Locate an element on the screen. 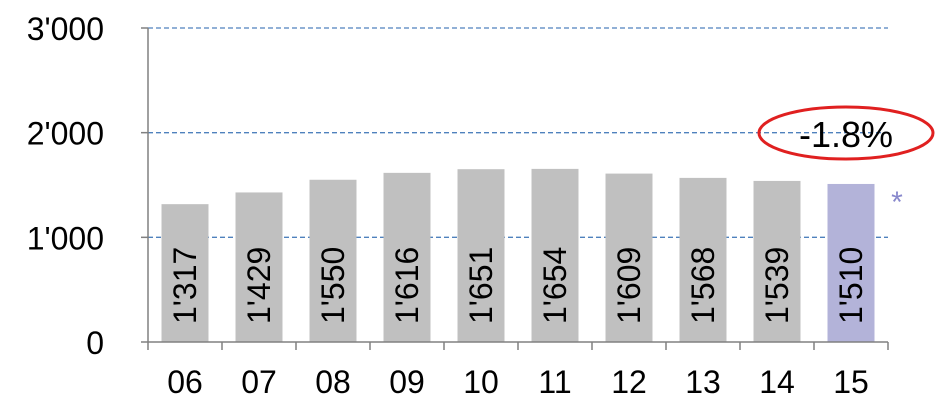 This screenshot has height=398, width=936. x-tick-label-07: 07 is located at coordinates (259, 381).